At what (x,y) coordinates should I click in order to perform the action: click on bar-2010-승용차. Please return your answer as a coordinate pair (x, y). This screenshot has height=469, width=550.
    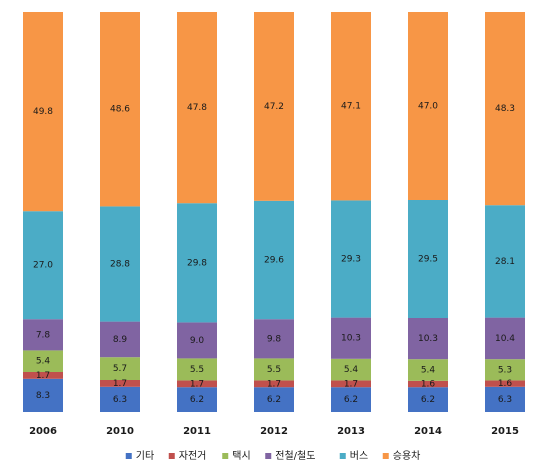
    Looking at the image, I should click on (120, 109).